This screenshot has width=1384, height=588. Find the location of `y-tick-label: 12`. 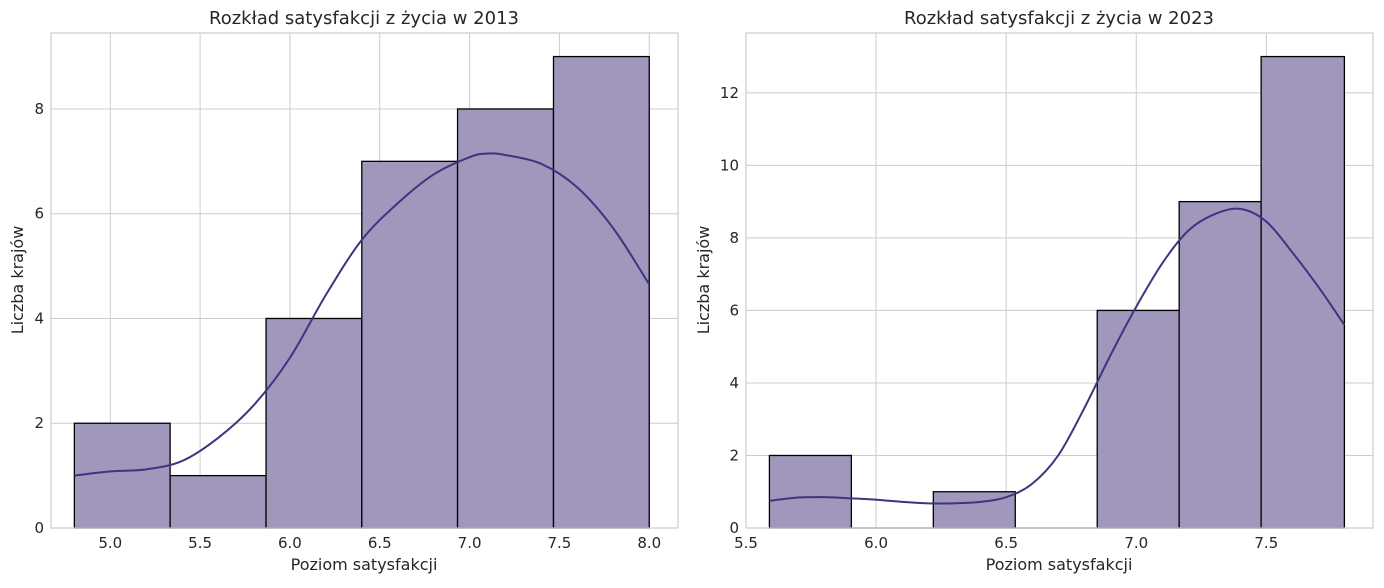

y-tick-label: 12 is located at coordinates (729, 93).